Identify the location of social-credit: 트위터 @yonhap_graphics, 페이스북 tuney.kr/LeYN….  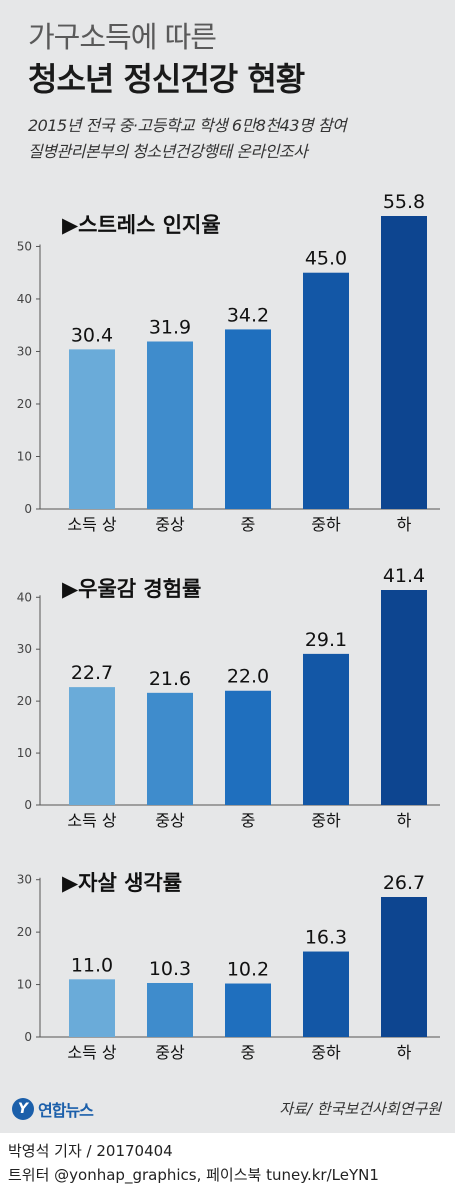
(193, 1175).